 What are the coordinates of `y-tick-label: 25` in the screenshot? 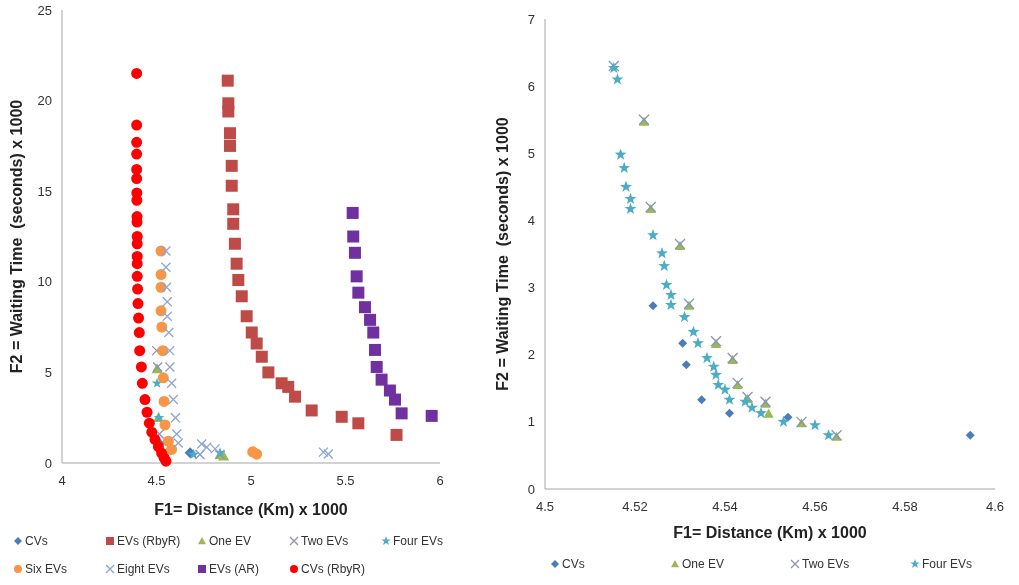 It's located at (44, 10).